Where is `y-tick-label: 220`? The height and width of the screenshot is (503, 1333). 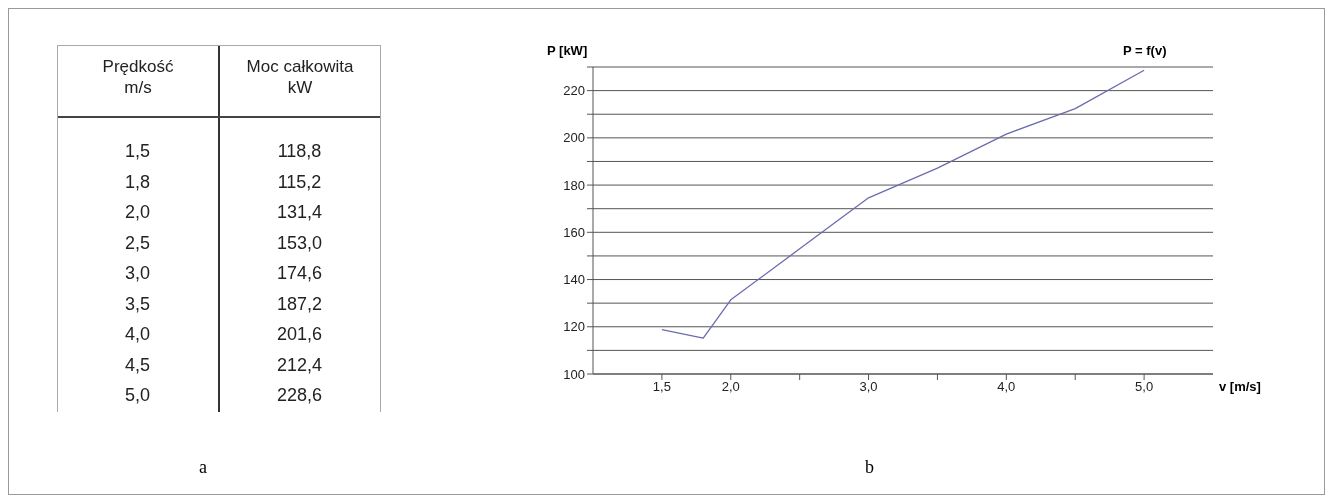
y-tick-label: 220 is located at coordinates (574, 91).